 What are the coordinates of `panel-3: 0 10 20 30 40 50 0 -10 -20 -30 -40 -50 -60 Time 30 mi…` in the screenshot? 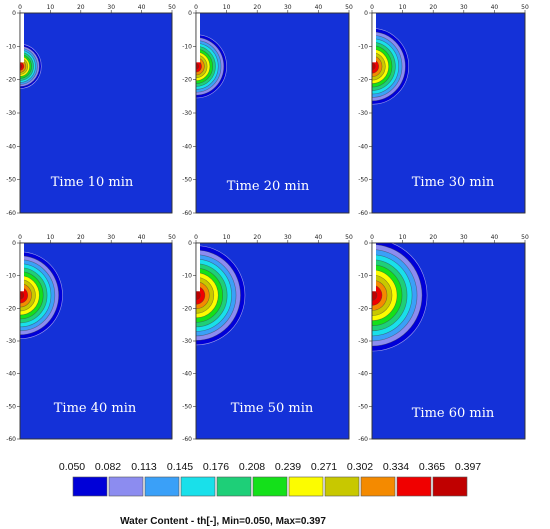 It's located at (443, 110).